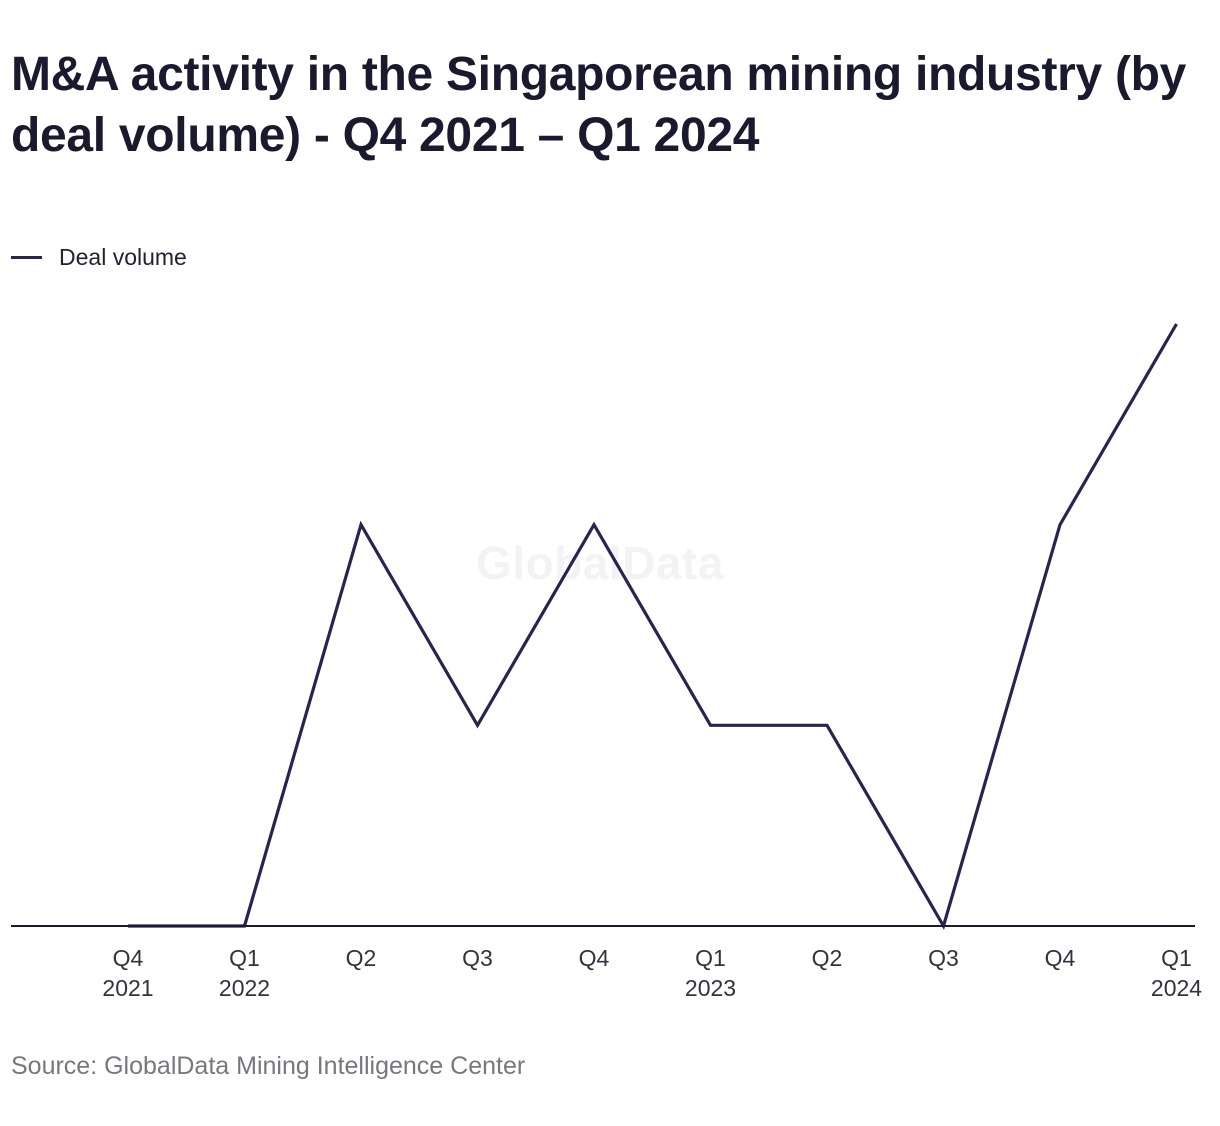 This screenshot has width=1220, height=1126. I want to click on legend-label-deal-volume: Deal volume, so click(123, 256).